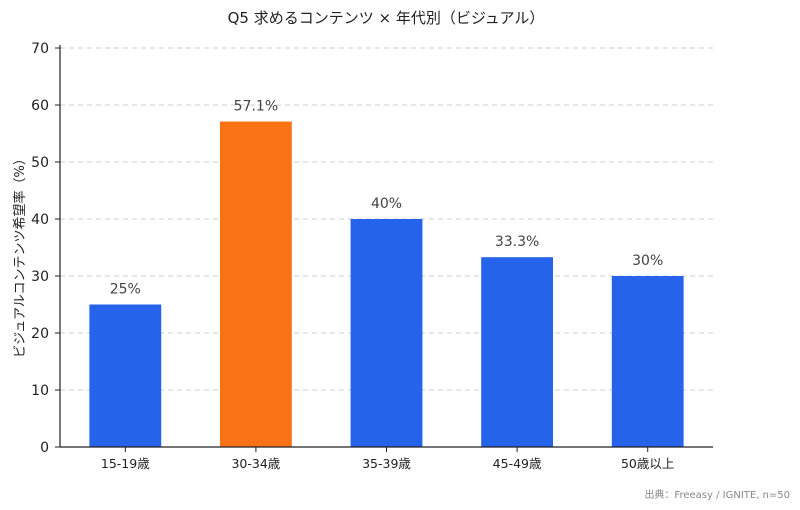  I want to click on y-tick-label: 50, so click(40, 163).